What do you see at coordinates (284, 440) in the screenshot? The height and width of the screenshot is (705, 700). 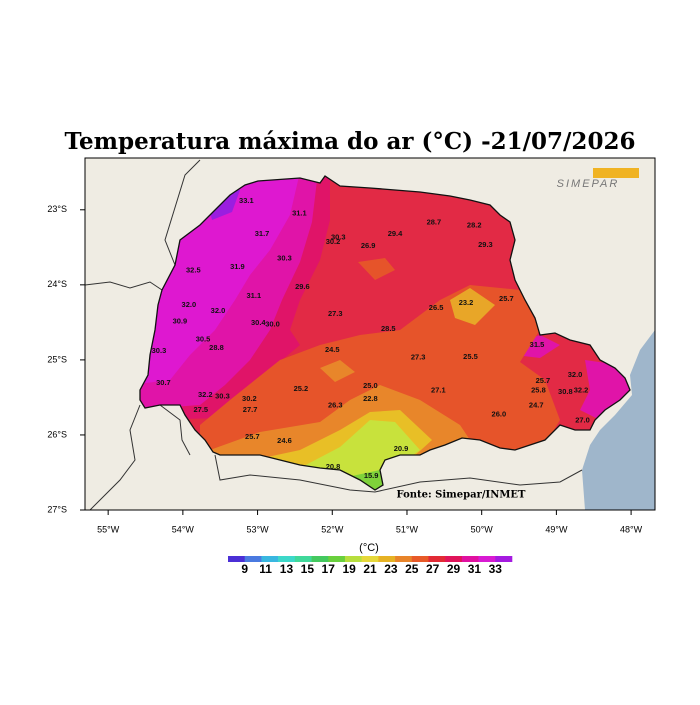 I see `station-value: 24.6` at bounding box center [284, 440].